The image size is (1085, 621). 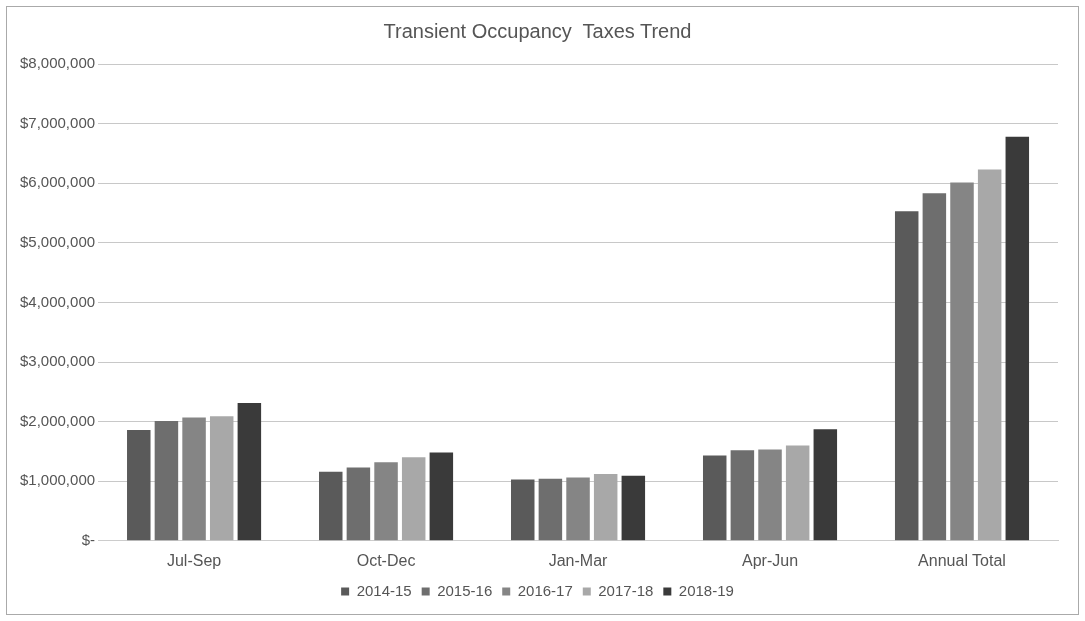 What do you see at coordinates (465, 590) in the screenshot?
I see `legend-label: 2015-16` at bounding box center [465, 590].